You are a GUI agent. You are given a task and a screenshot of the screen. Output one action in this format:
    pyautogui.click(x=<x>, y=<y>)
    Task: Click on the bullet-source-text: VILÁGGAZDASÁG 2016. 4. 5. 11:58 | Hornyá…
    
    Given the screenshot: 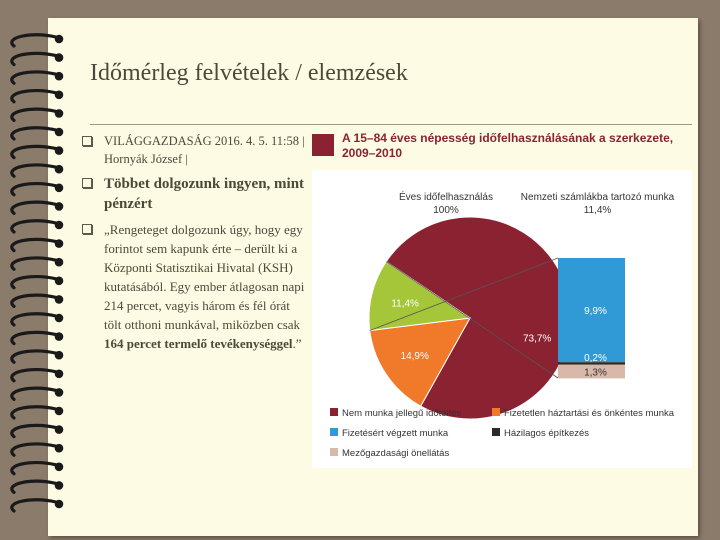 What is the action you would take?
    pyautogui.click(x=204, y=150)
    